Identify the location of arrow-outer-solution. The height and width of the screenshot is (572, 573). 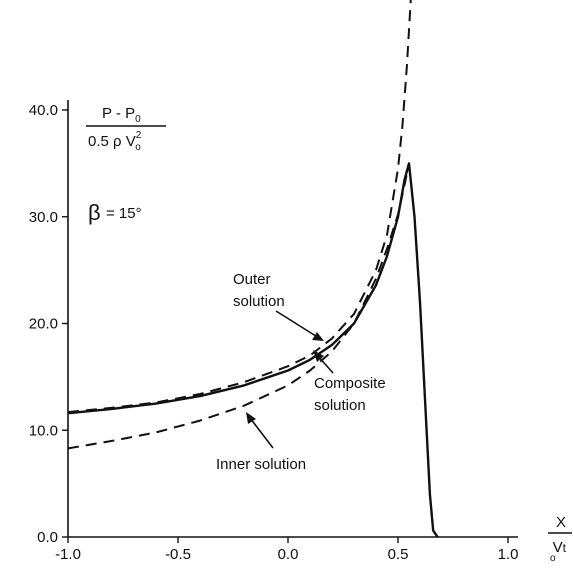
(297, 324).